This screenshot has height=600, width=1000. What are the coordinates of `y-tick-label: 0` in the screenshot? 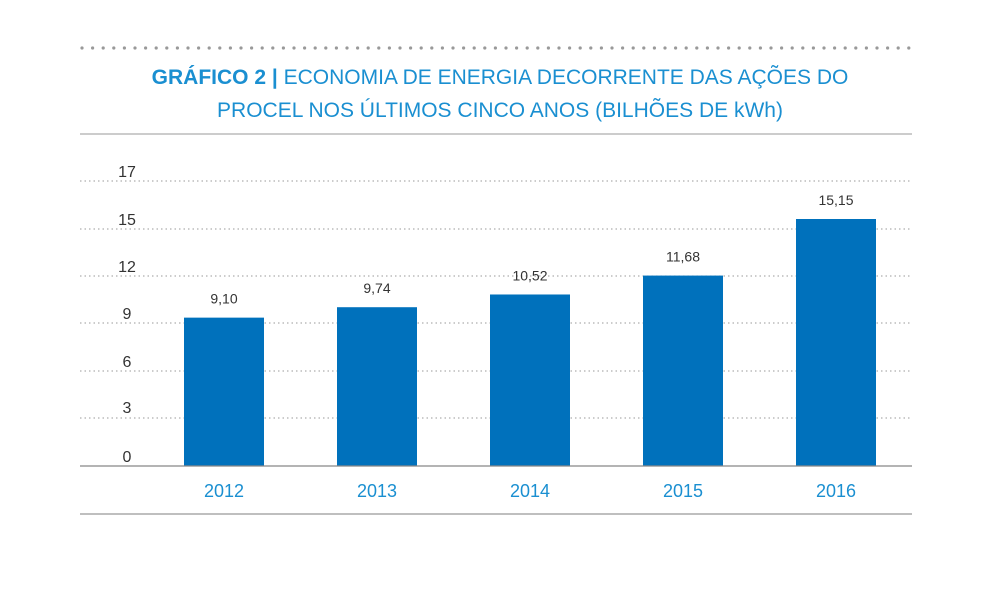 It's located at (127, 457).